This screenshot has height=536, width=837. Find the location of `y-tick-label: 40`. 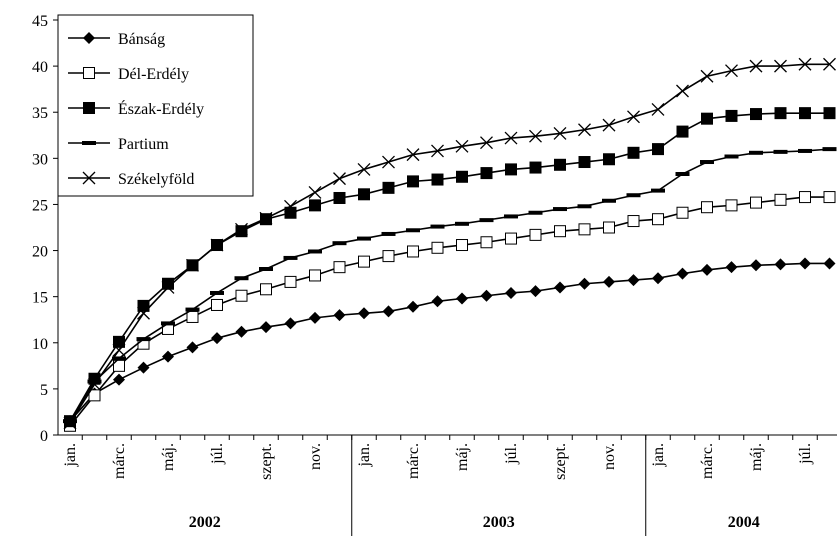

y-tick-label: 40 is located at coordinates (40, 67).